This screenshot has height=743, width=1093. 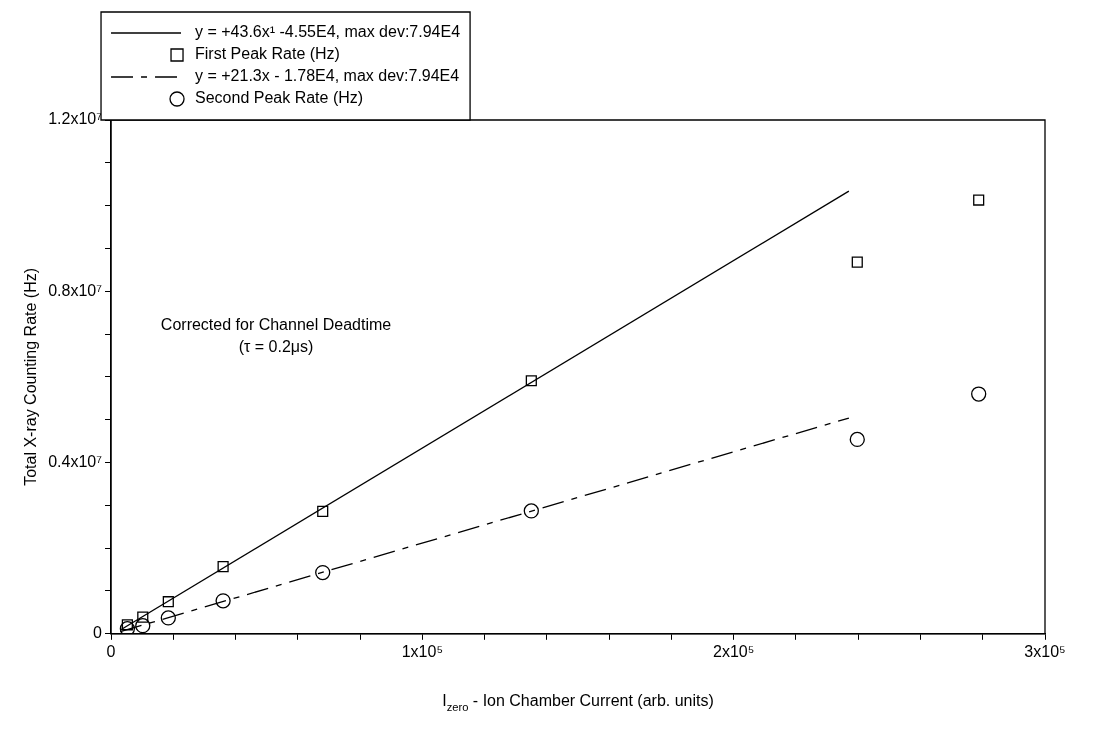 What do you see at coordinates (75, 461) in the screenshot?
I see `y-tick-label: 0.4x10⁷` at bounding box center [75, 461].